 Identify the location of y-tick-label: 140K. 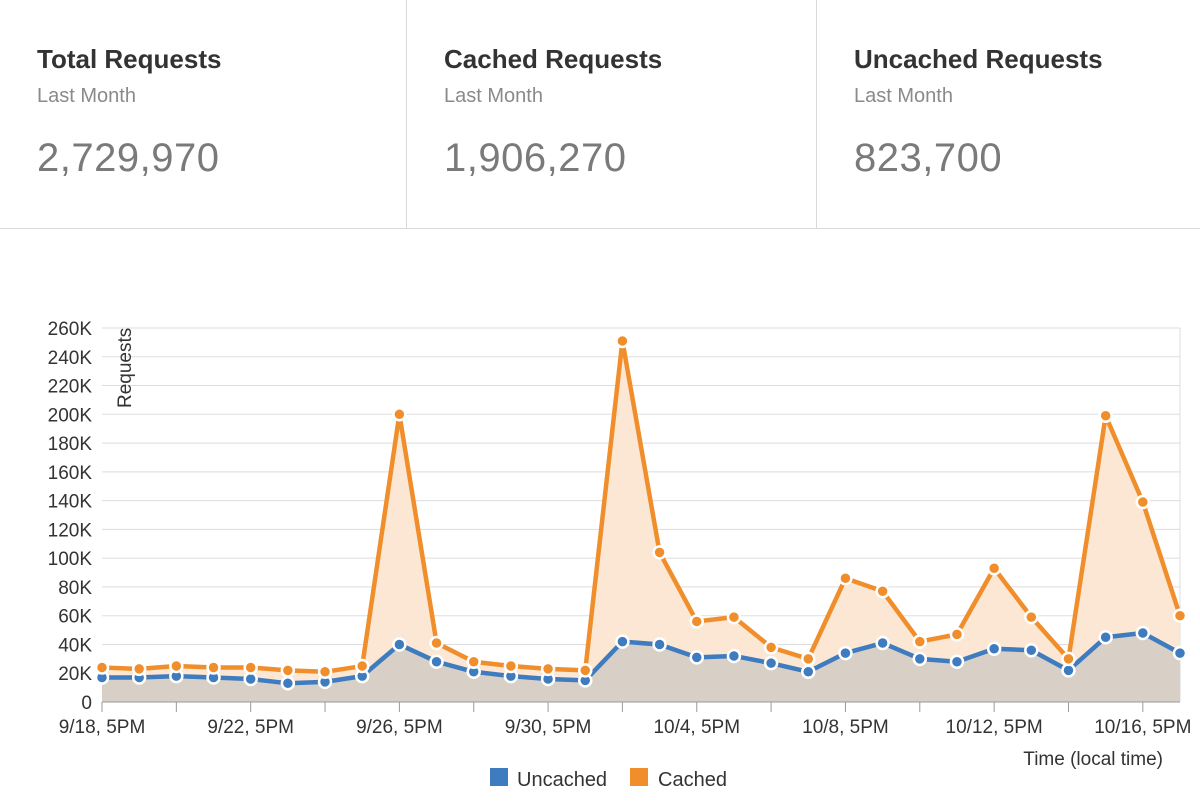
(70, 502).